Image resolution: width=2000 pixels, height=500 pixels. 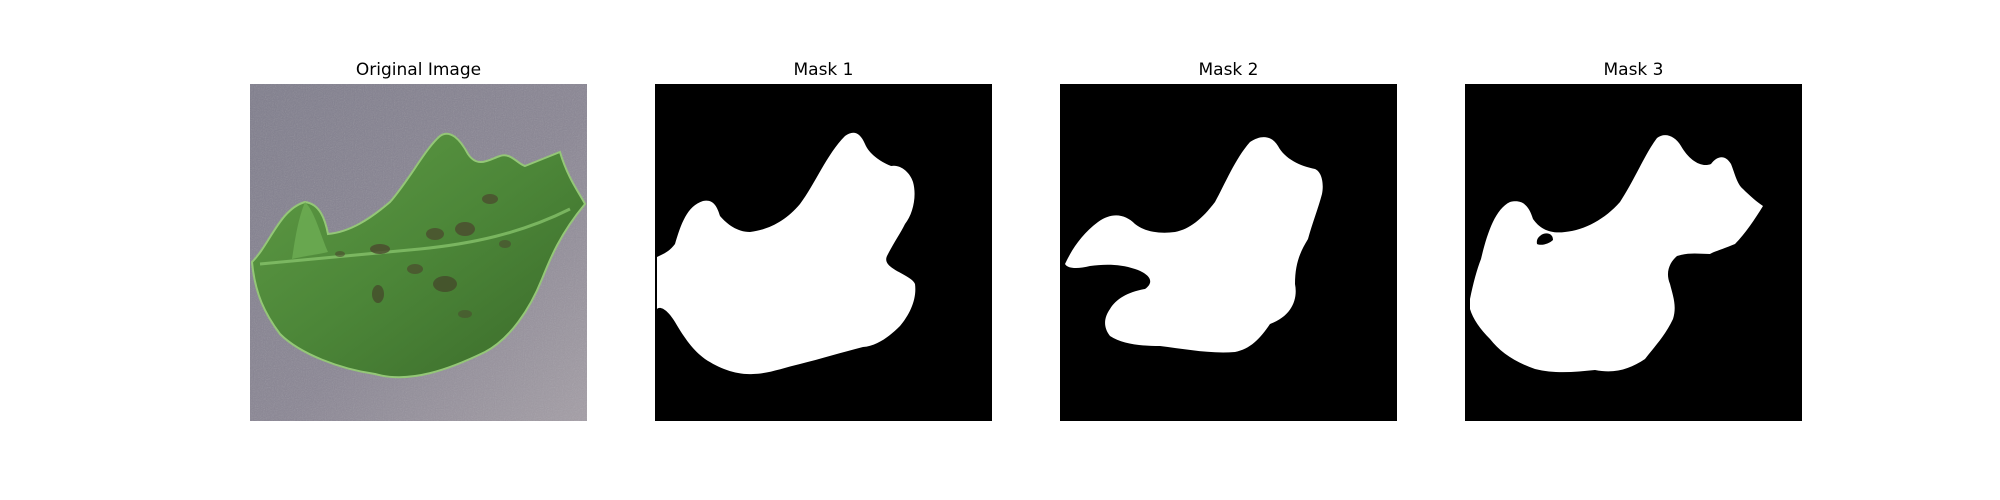 I want to click on mask-hole, so click(x=1544, y=239).